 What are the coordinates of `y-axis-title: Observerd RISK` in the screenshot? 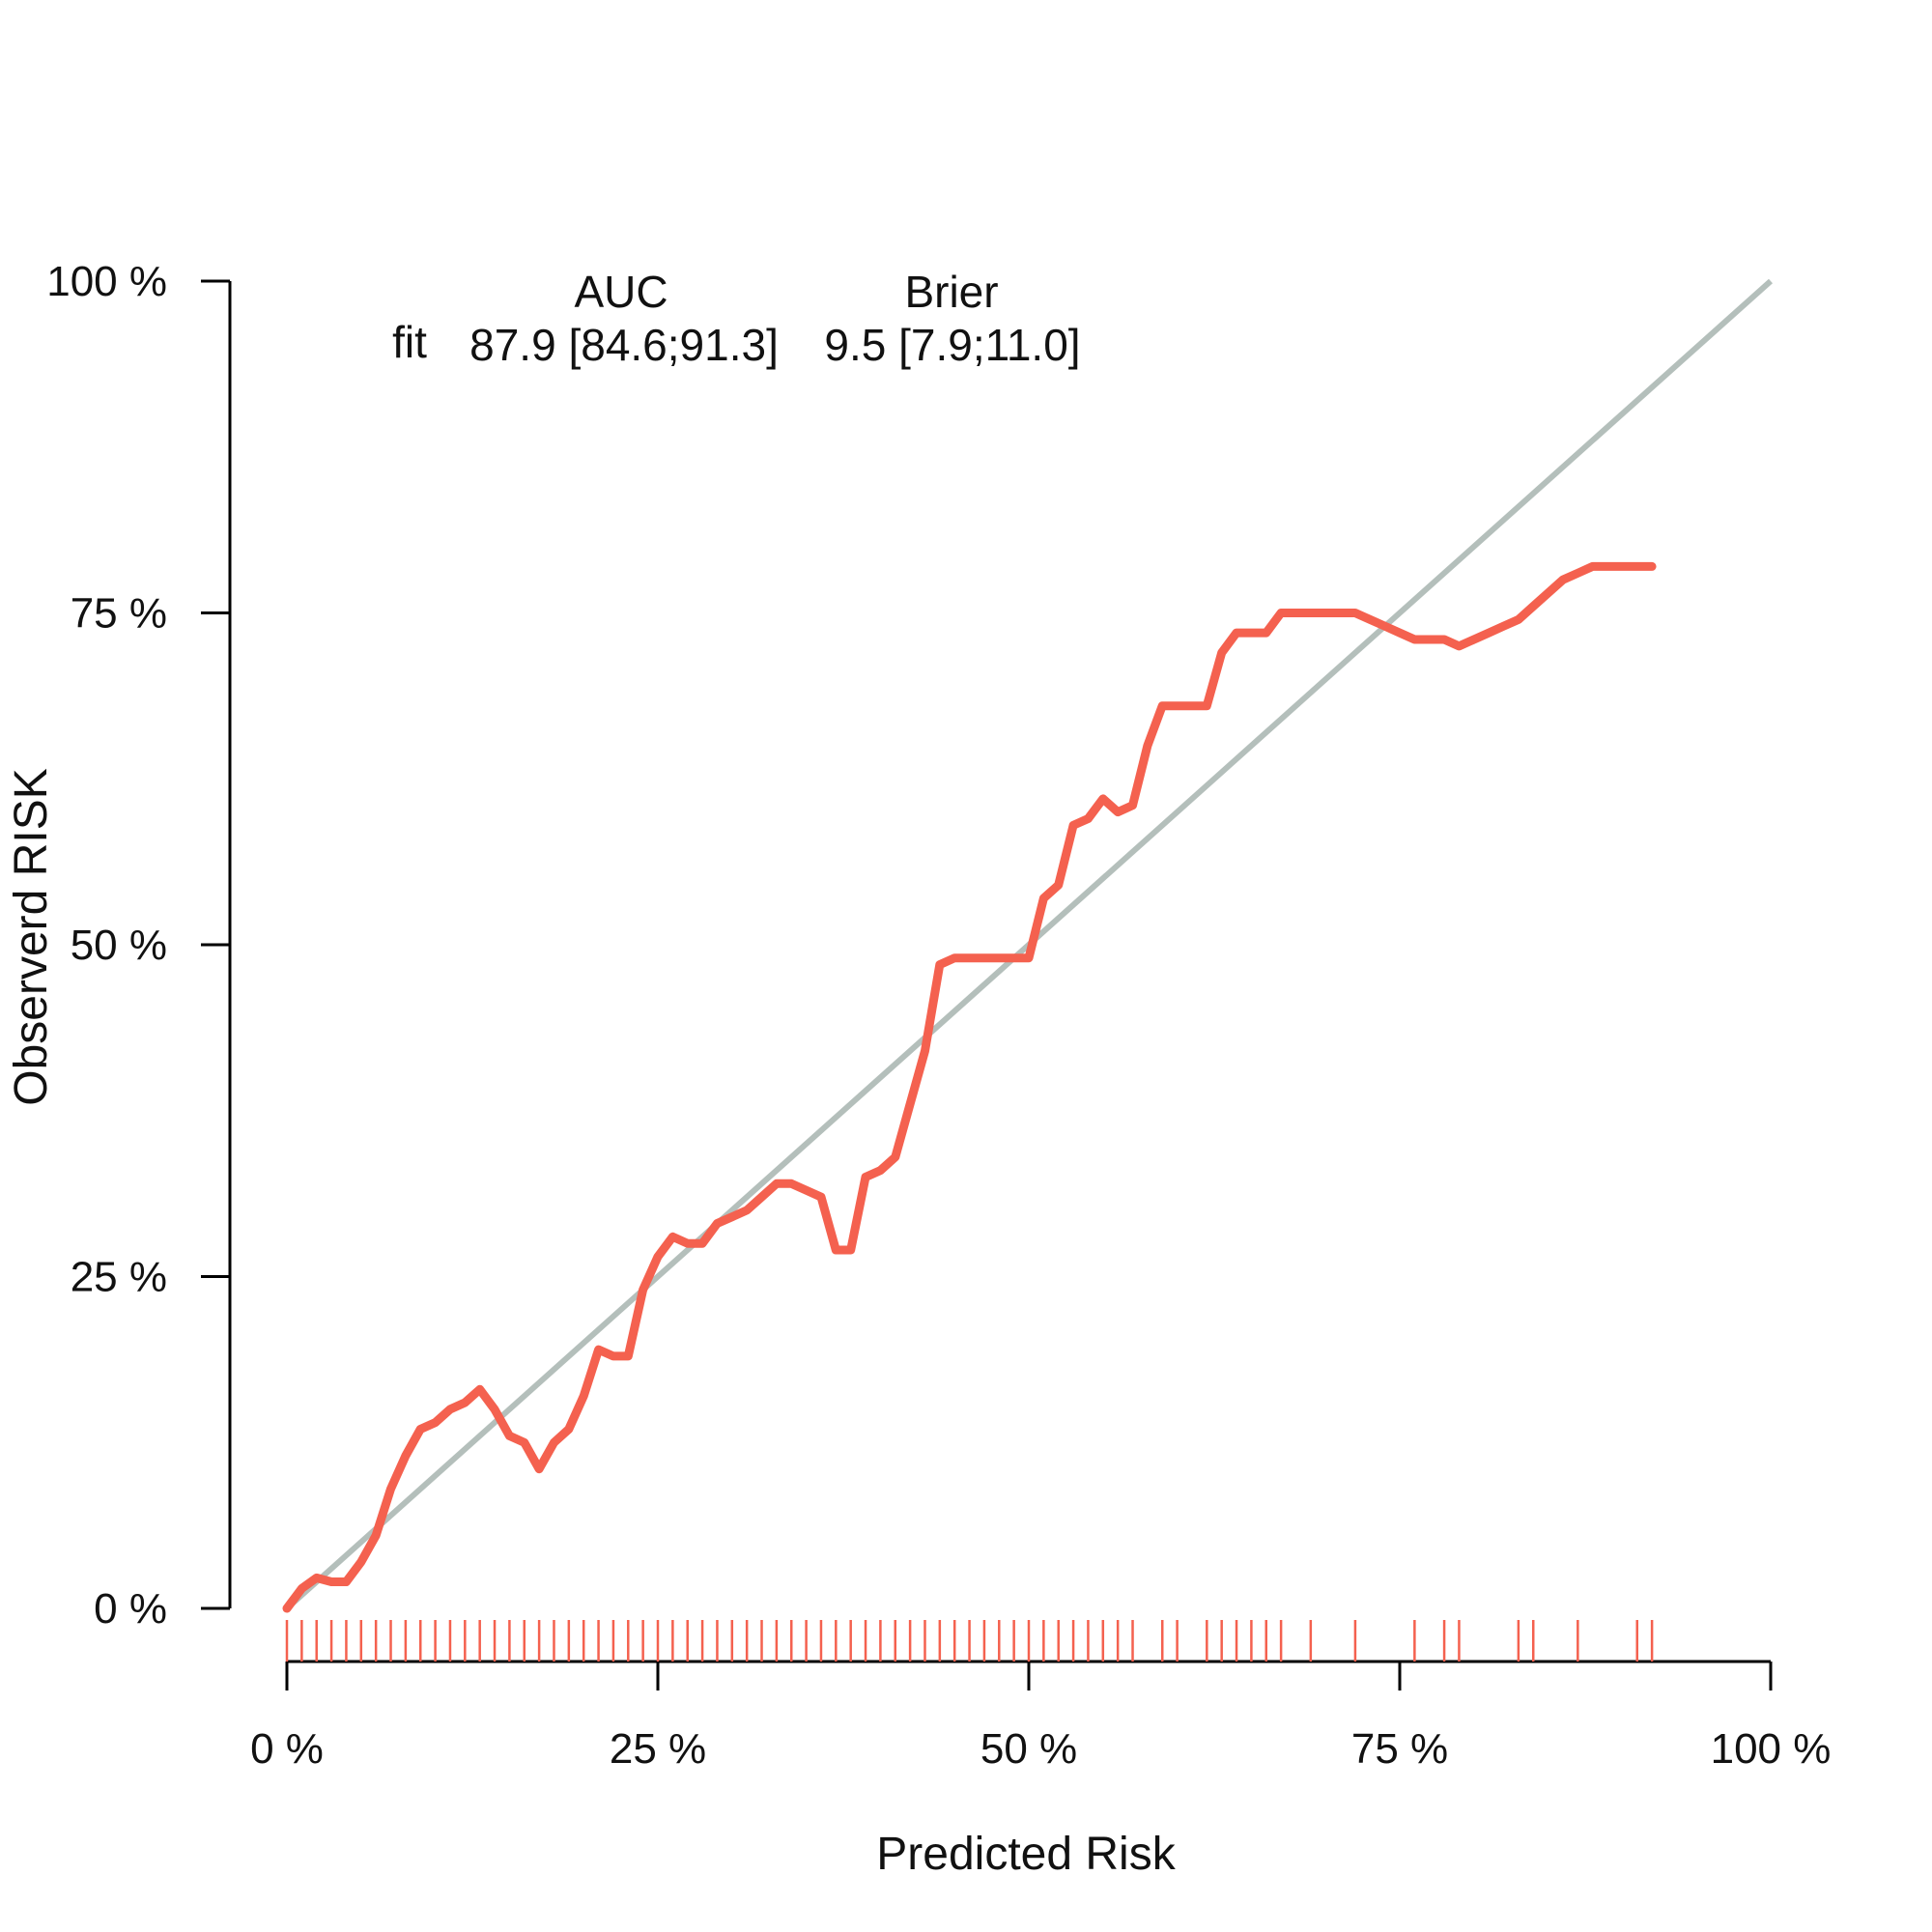 It's located at (31, 936).